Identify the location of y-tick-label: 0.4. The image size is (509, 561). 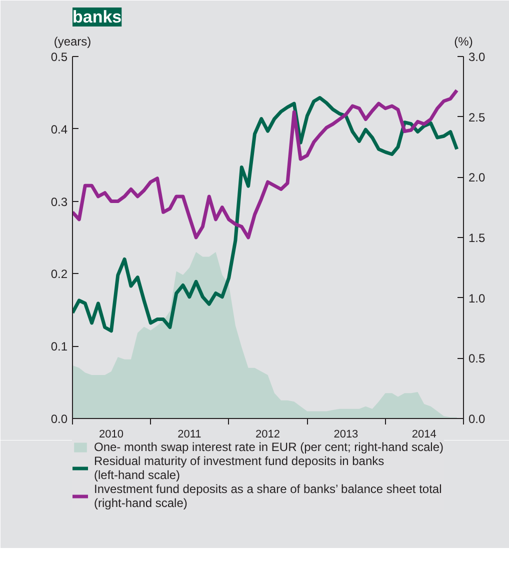
(59, 129).